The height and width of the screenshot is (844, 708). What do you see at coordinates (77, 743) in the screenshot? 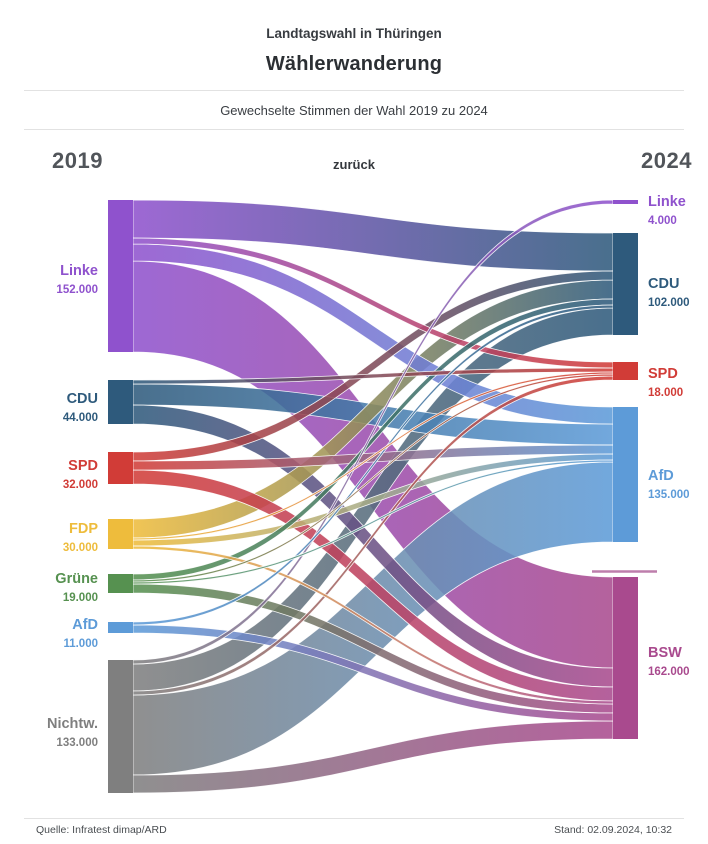
I see `party-value: 133.000` at bounding box center [77, 743].